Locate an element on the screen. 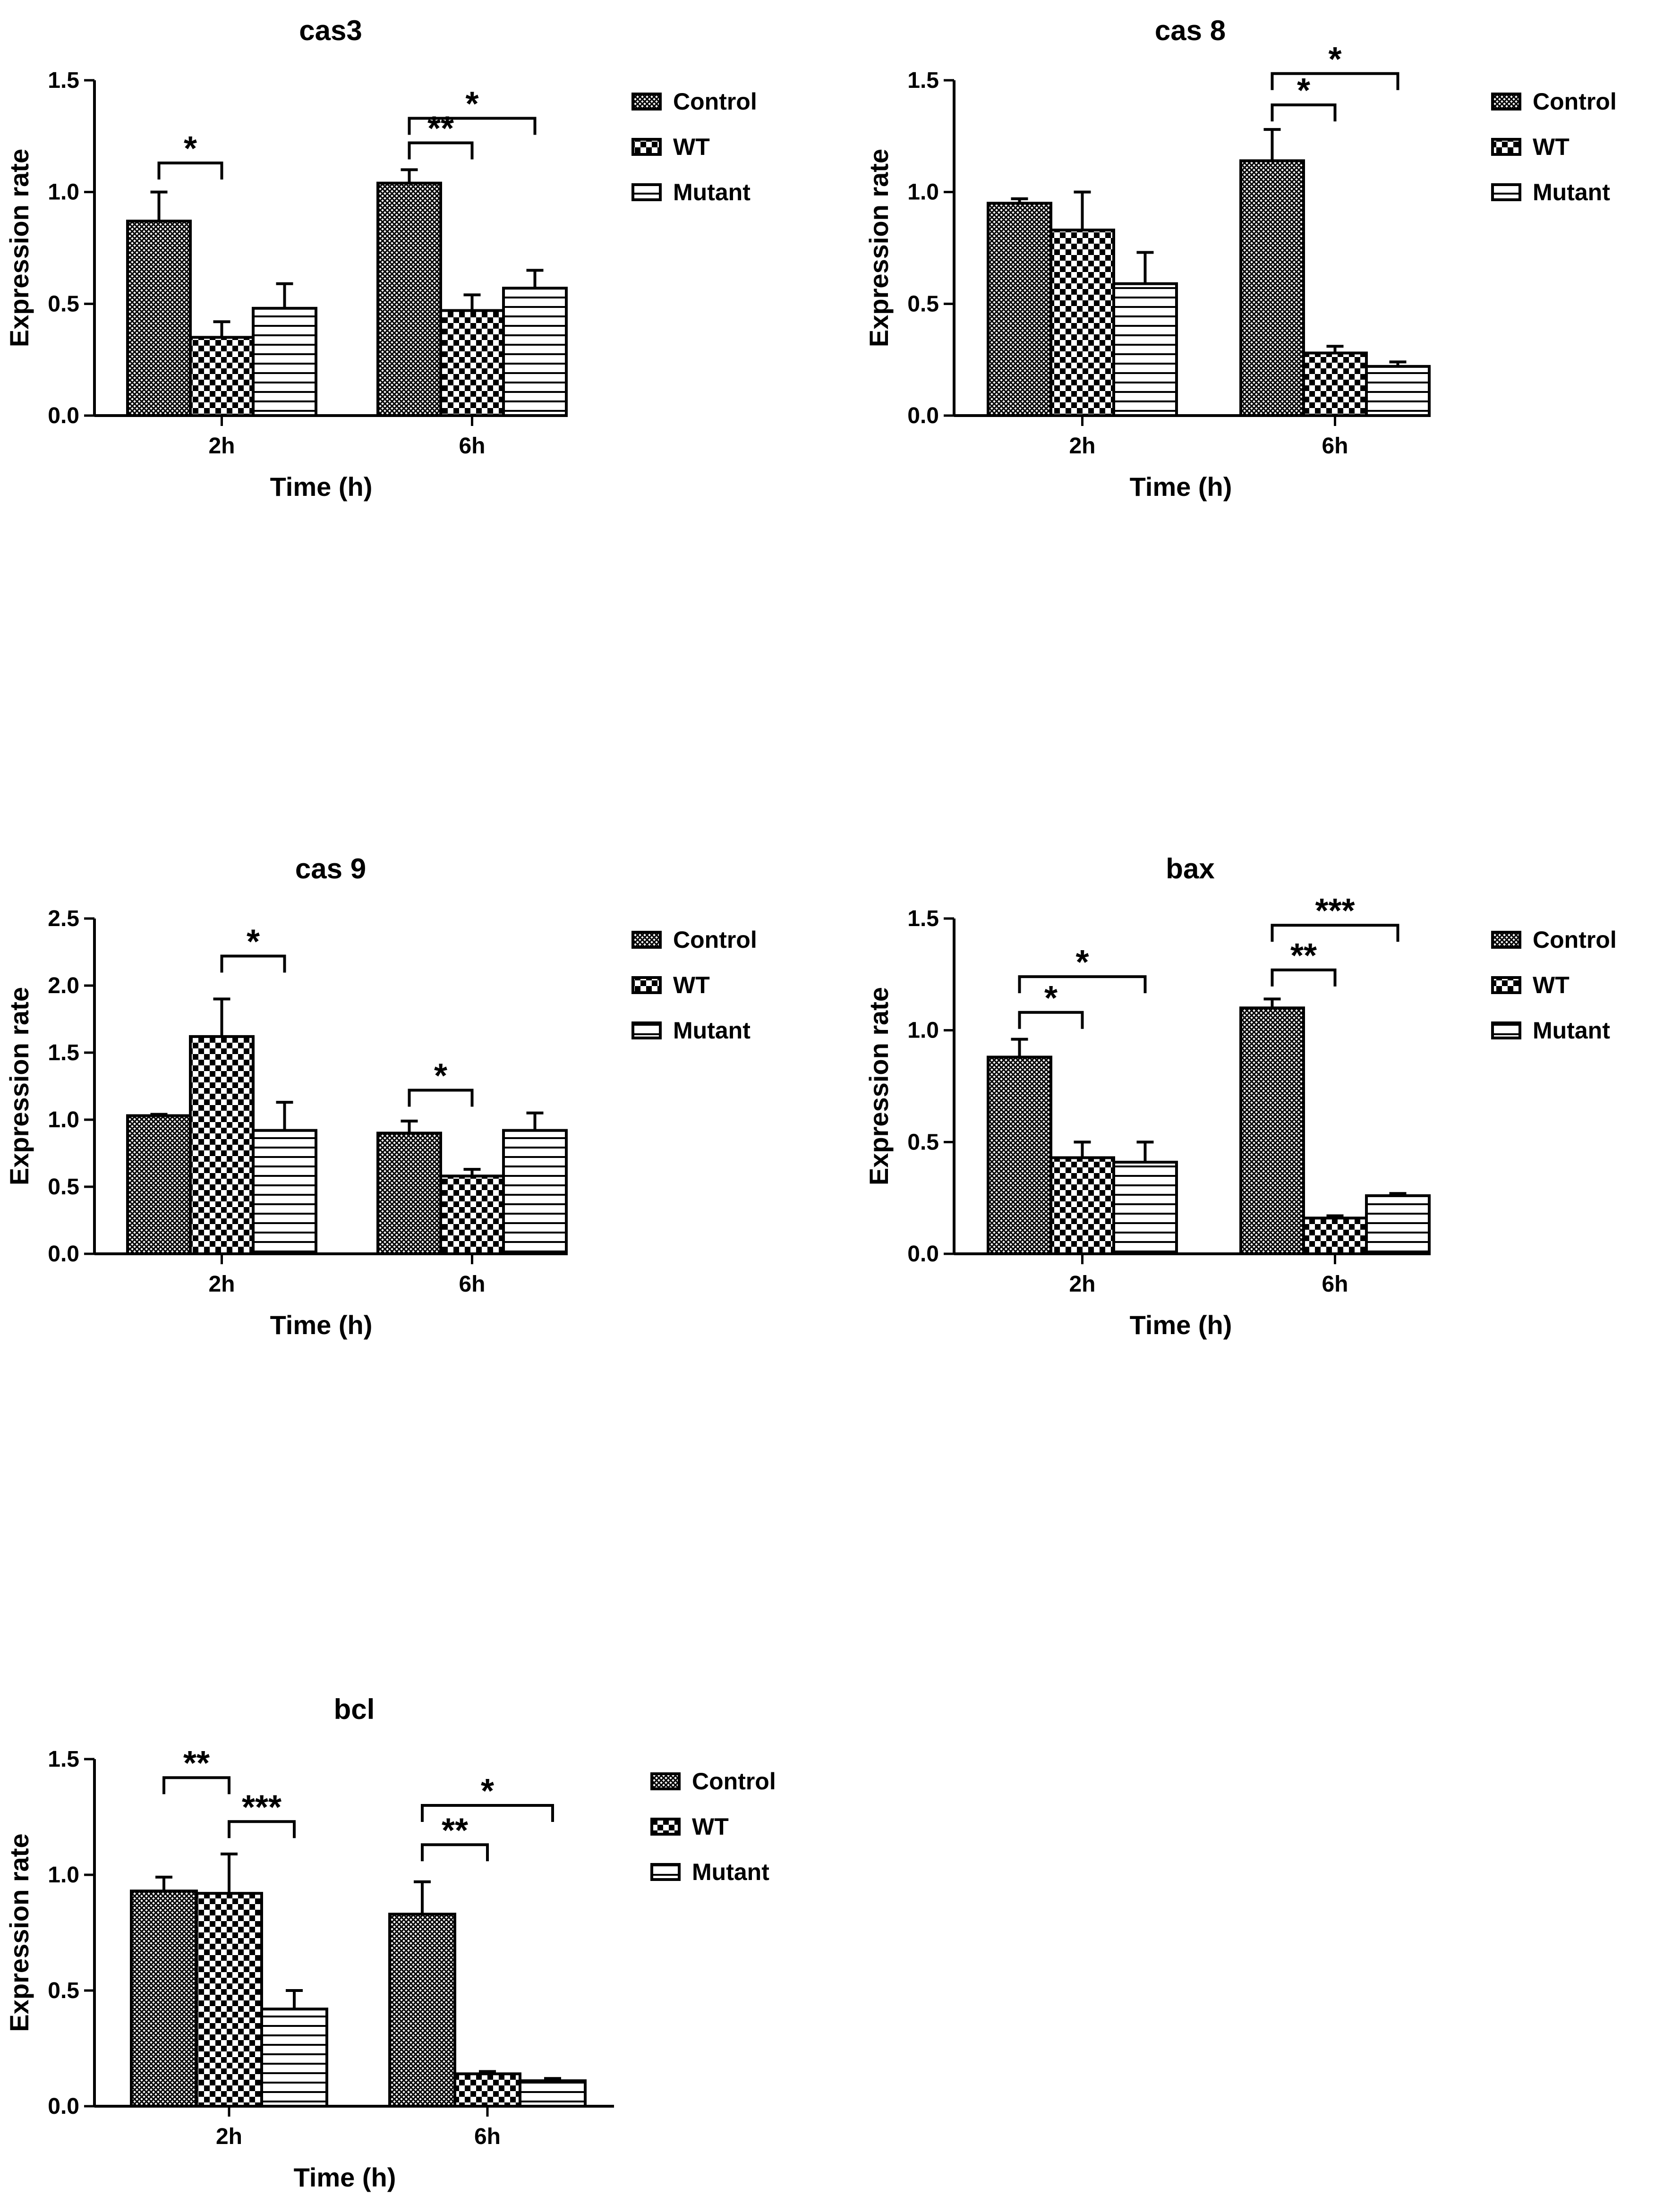 The image size is (1655, 2212). chart-title: cas 8 is located at coordinates (1190, 30).